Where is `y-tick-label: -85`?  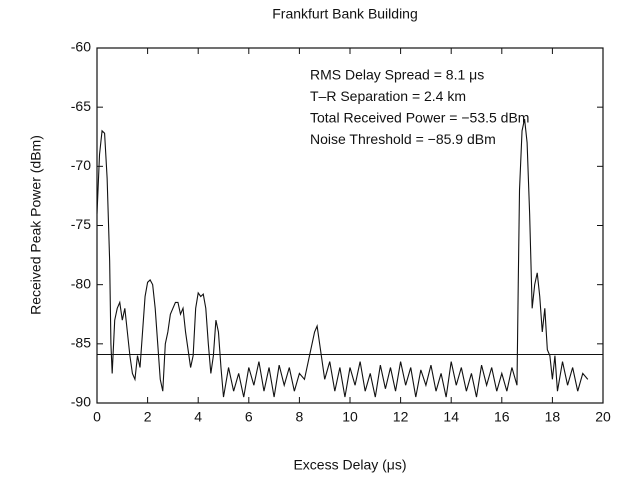
y-tick-label: -85 is located at coordinates (81, 343).